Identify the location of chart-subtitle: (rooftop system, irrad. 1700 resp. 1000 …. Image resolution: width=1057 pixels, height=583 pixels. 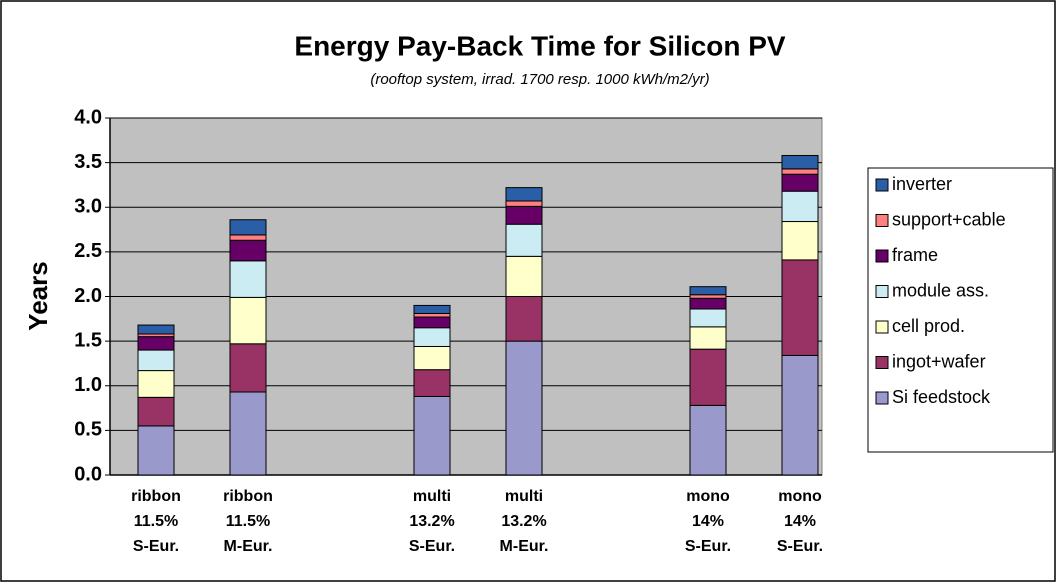
(539, 79).